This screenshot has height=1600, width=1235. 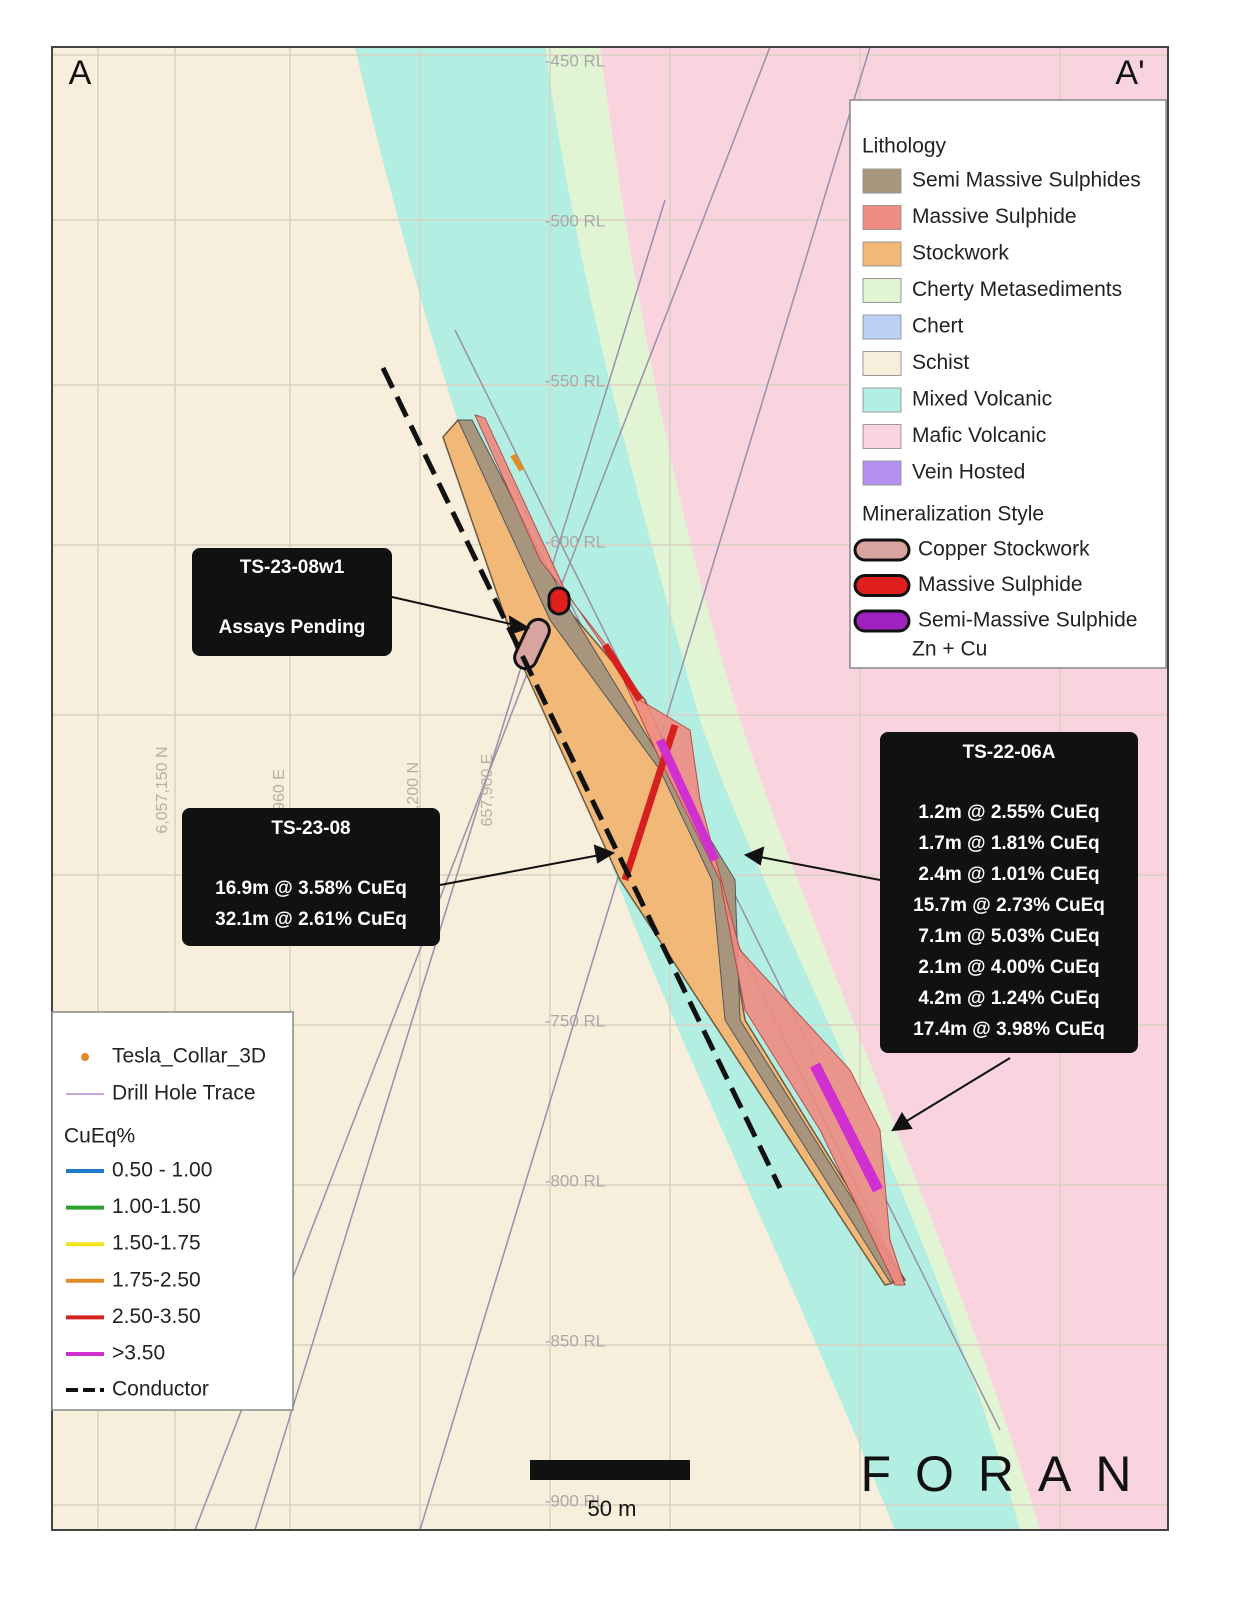 What do you see at coordinates (960, 253) in the screenshot?
I see `legend-label: Stockwork` at bounding box center [960, 253].